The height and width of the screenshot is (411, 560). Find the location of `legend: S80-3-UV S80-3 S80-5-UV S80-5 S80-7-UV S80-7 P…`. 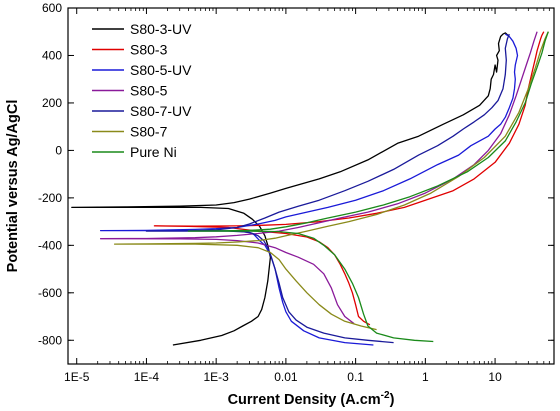

legend: S80-3-UV S80-3 S80-5-UV S80-5 S80-7-UV S80-7 P… is located at coordinates (142, 90).